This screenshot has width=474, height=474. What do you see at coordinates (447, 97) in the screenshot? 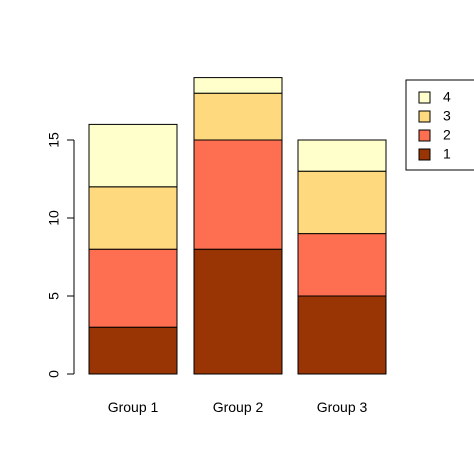
I see `legend-label: 4` at bounding box center [447, 97].